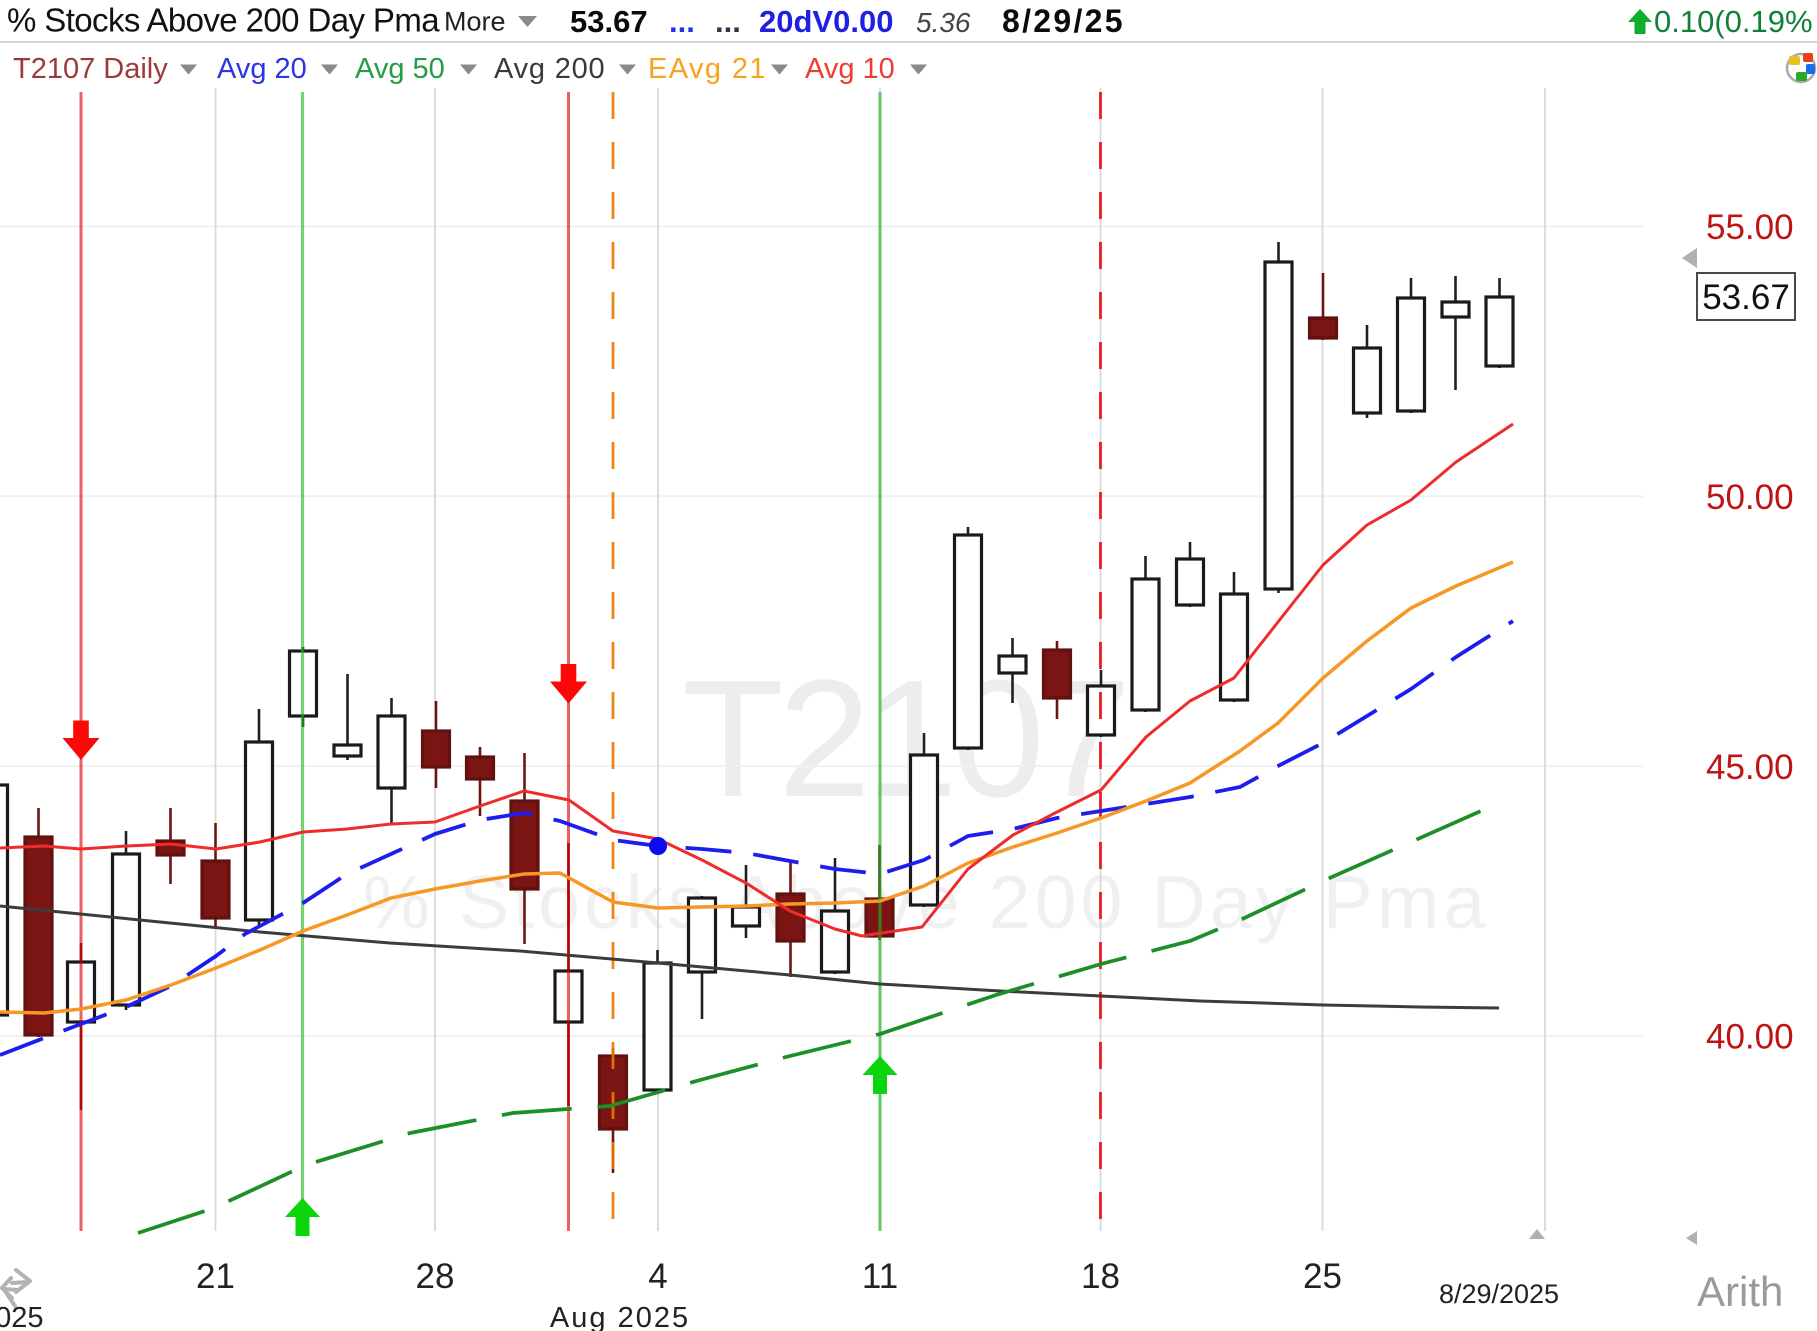 The image size is (1817, 1331). I want to click on svg-text: 40.00, so click(1750, 1037).